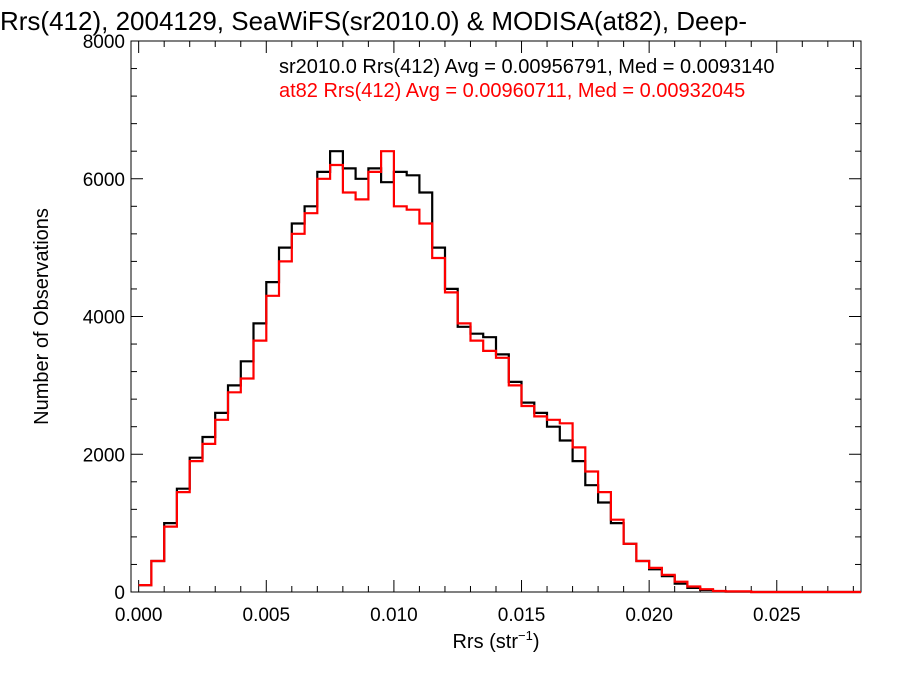  Describe the element at coordinates (104, 180) in the screenshot. I see `y-tick-label: 6000` at that location.